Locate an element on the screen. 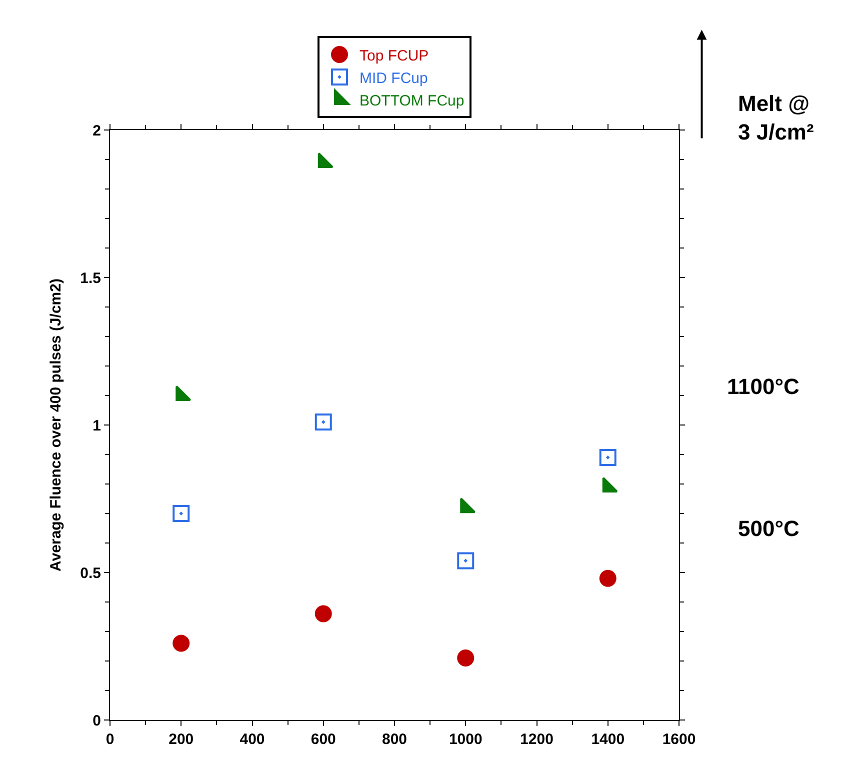 The image size is (859, 760). x-tick-label: 0 is located at coordinates (110, 739).